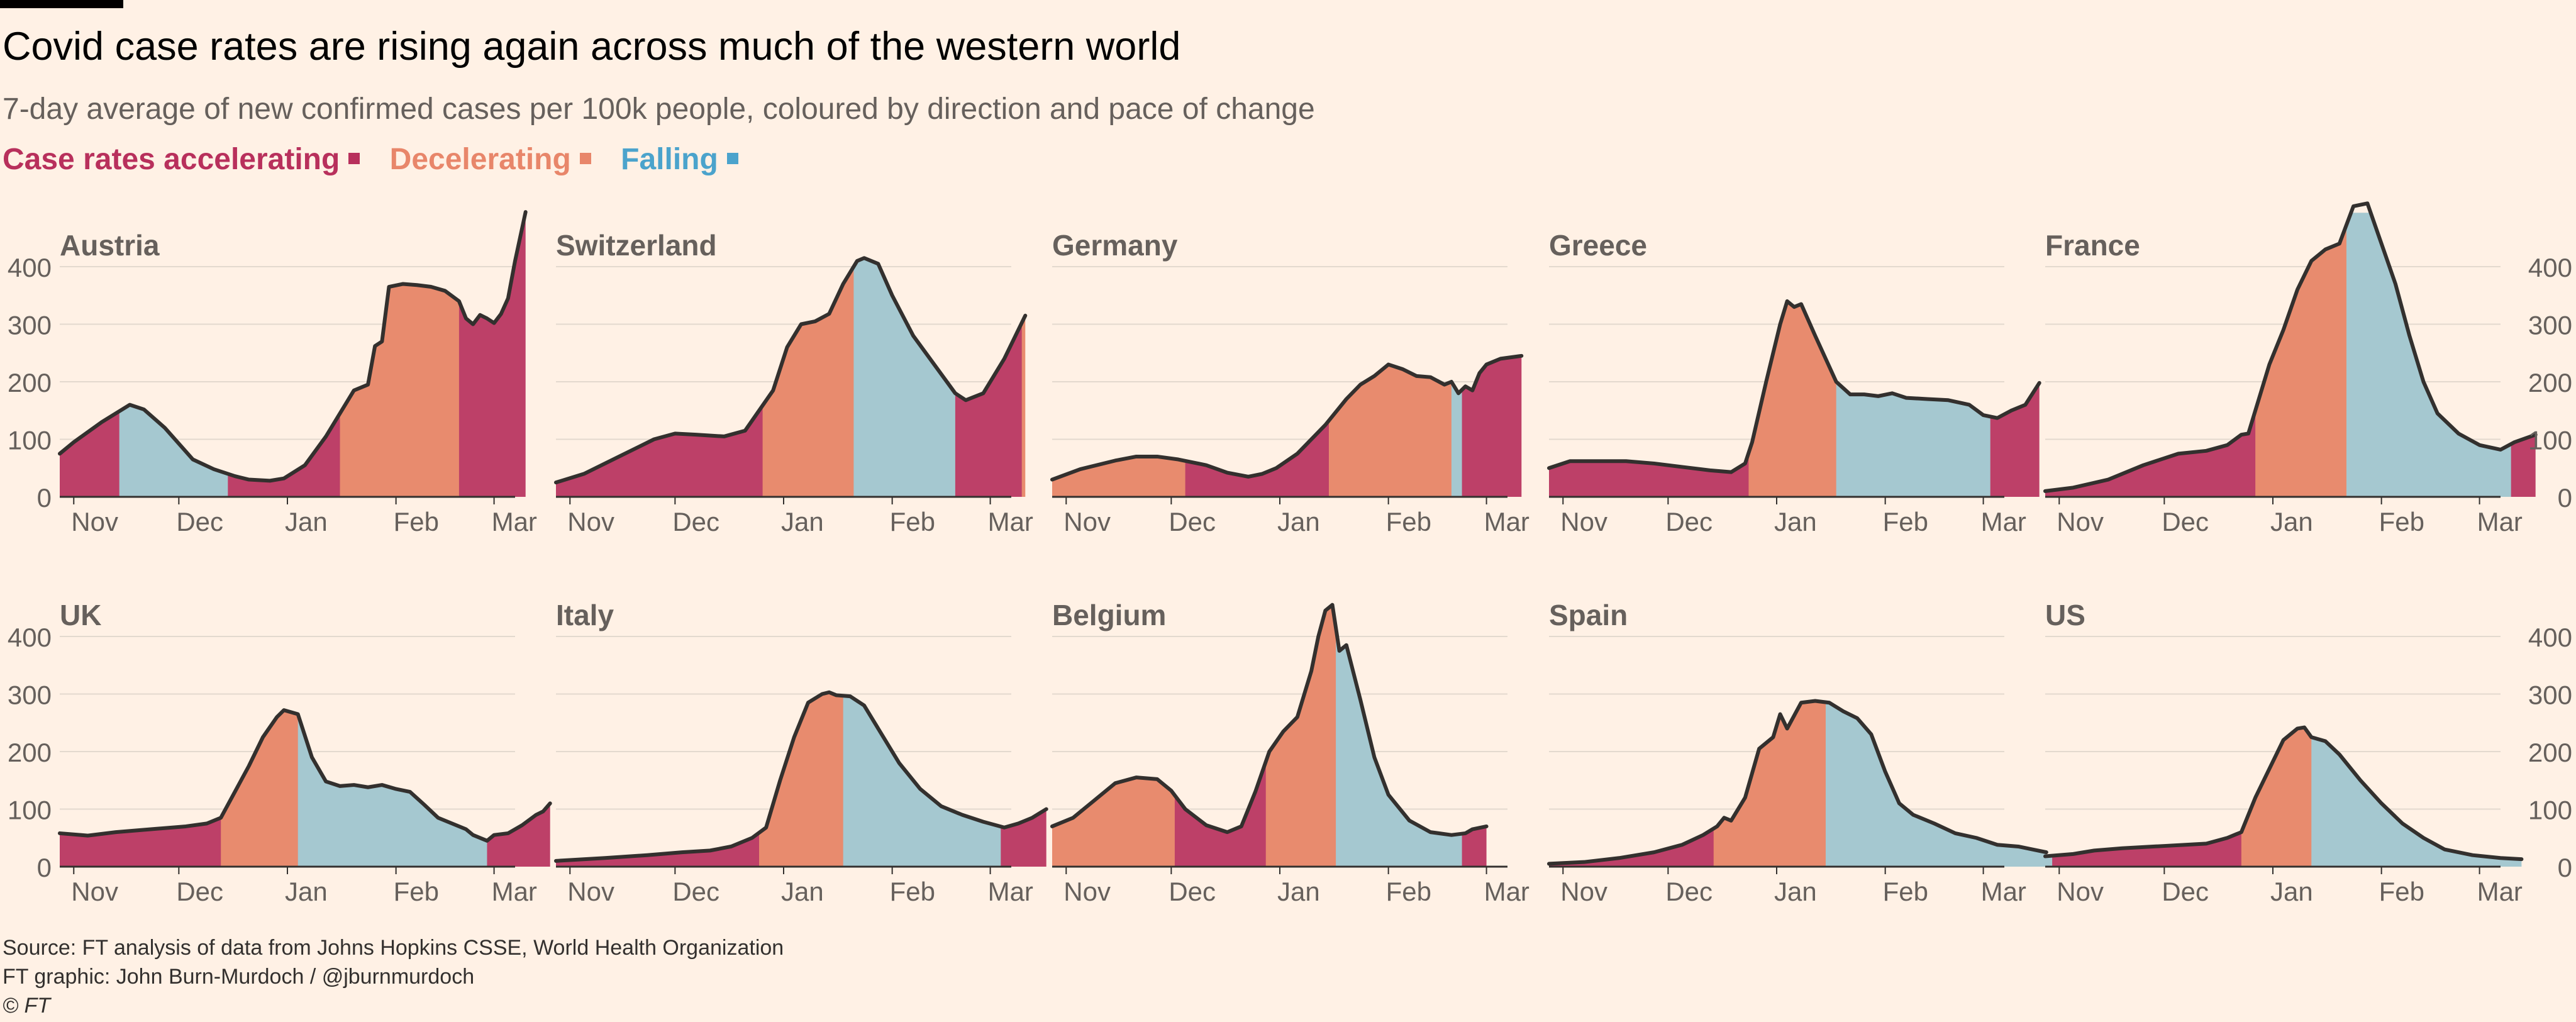 The width and height of the screenshot is (2576, 1022). I want to click on y-tick-label-left: 400, so click(30, 637).